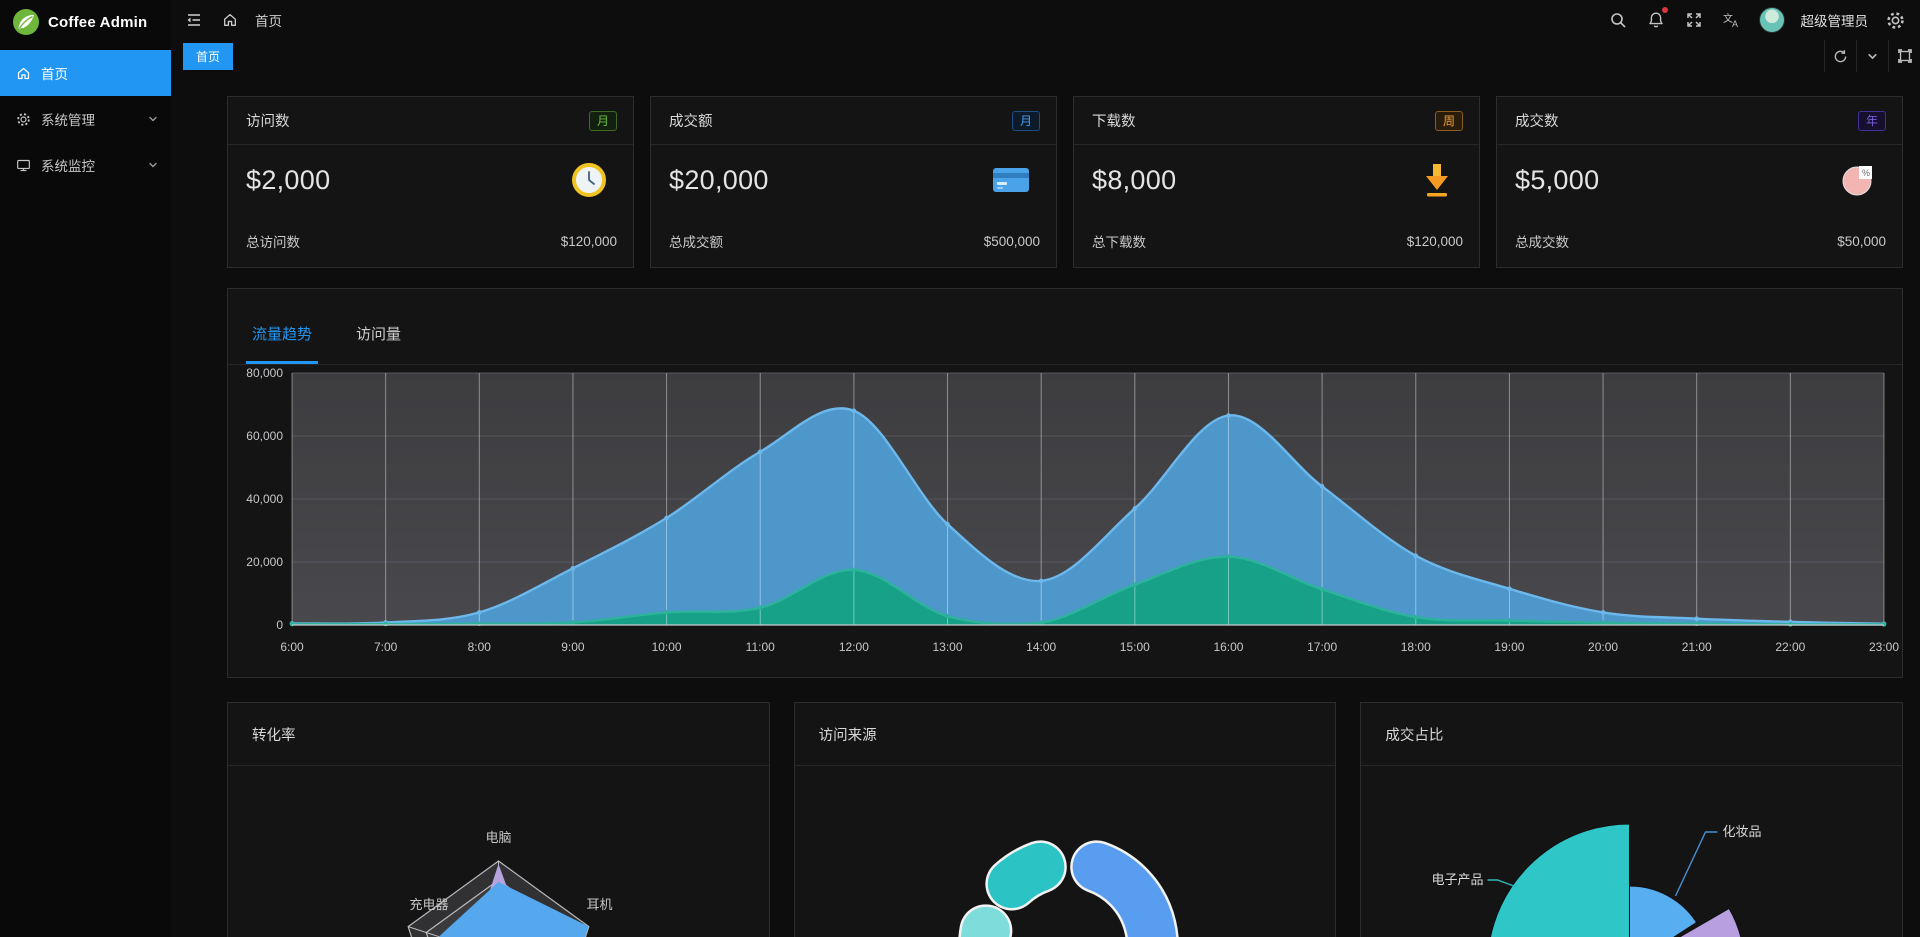  Describe the element at coordinates (853, 241) in the screenshot. I see `stat-card-footer: 总成交额 $500,000` at that location.